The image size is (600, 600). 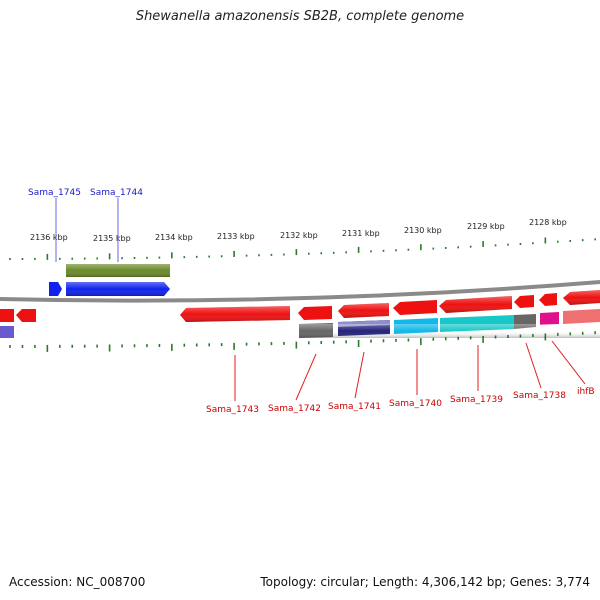 What do you see at coordinates (109, 280) in the screenshot?
I see `forward-strand-genes` at bounding box center [109, 280].